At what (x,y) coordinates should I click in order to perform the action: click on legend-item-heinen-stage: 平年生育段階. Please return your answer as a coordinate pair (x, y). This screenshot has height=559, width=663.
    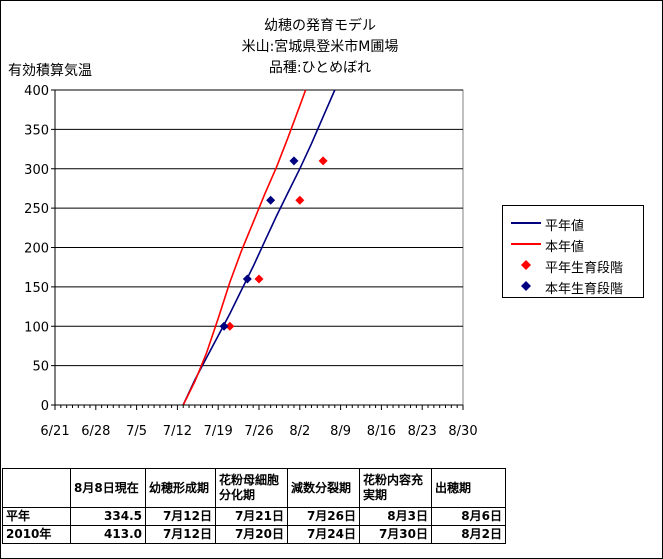
    Looking at the image, I should click on (573, 266).